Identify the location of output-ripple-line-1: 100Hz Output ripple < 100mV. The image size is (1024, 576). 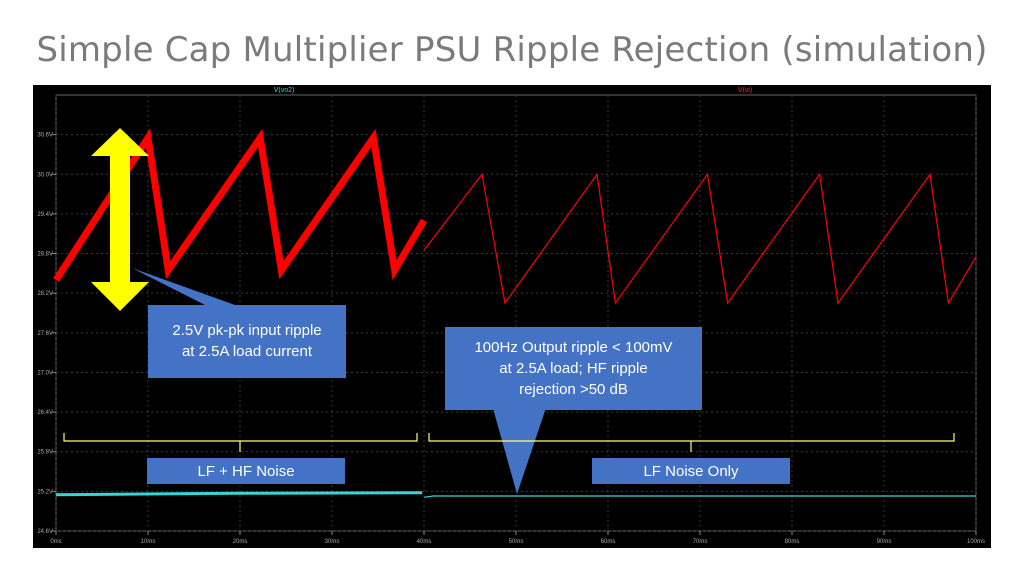
(573, 347).